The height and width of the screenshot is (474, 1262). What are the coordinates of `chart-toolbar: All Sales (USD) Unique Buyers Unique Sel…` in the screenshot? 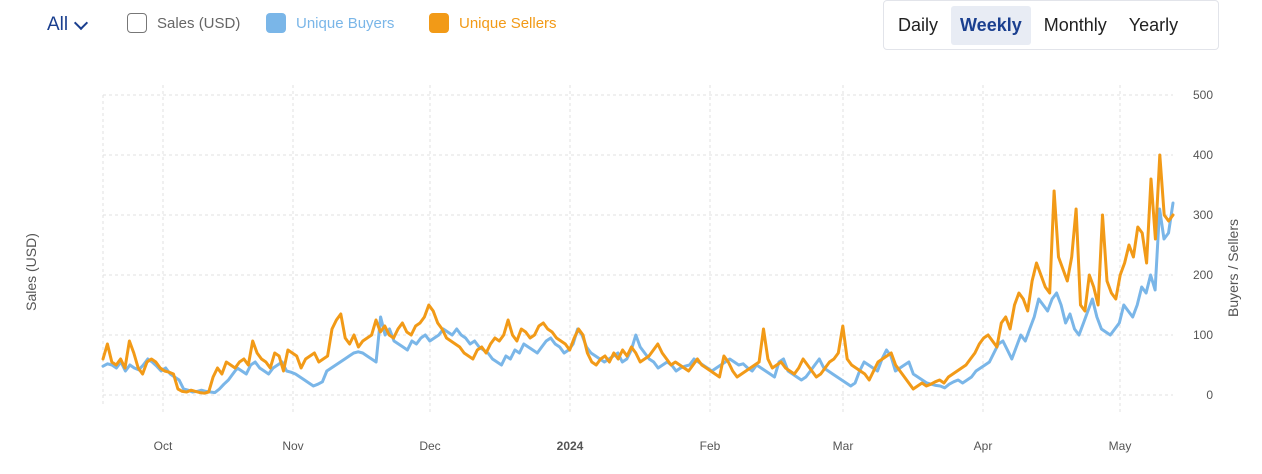 It's located at (631, 28).